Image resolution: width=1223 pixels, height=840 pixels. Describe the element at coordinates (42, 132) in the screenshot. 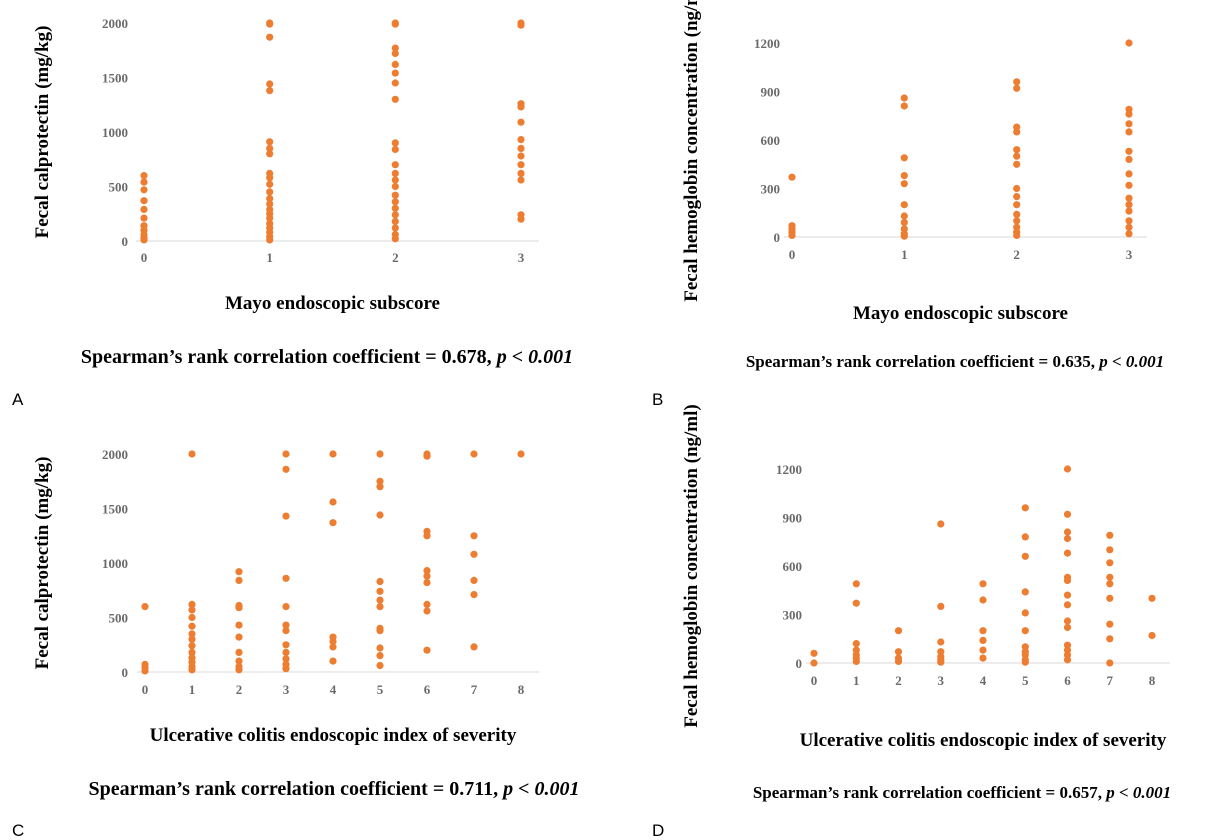

I see `y-axis-title: Fecal calprotectin (mg/kg)` at that location.